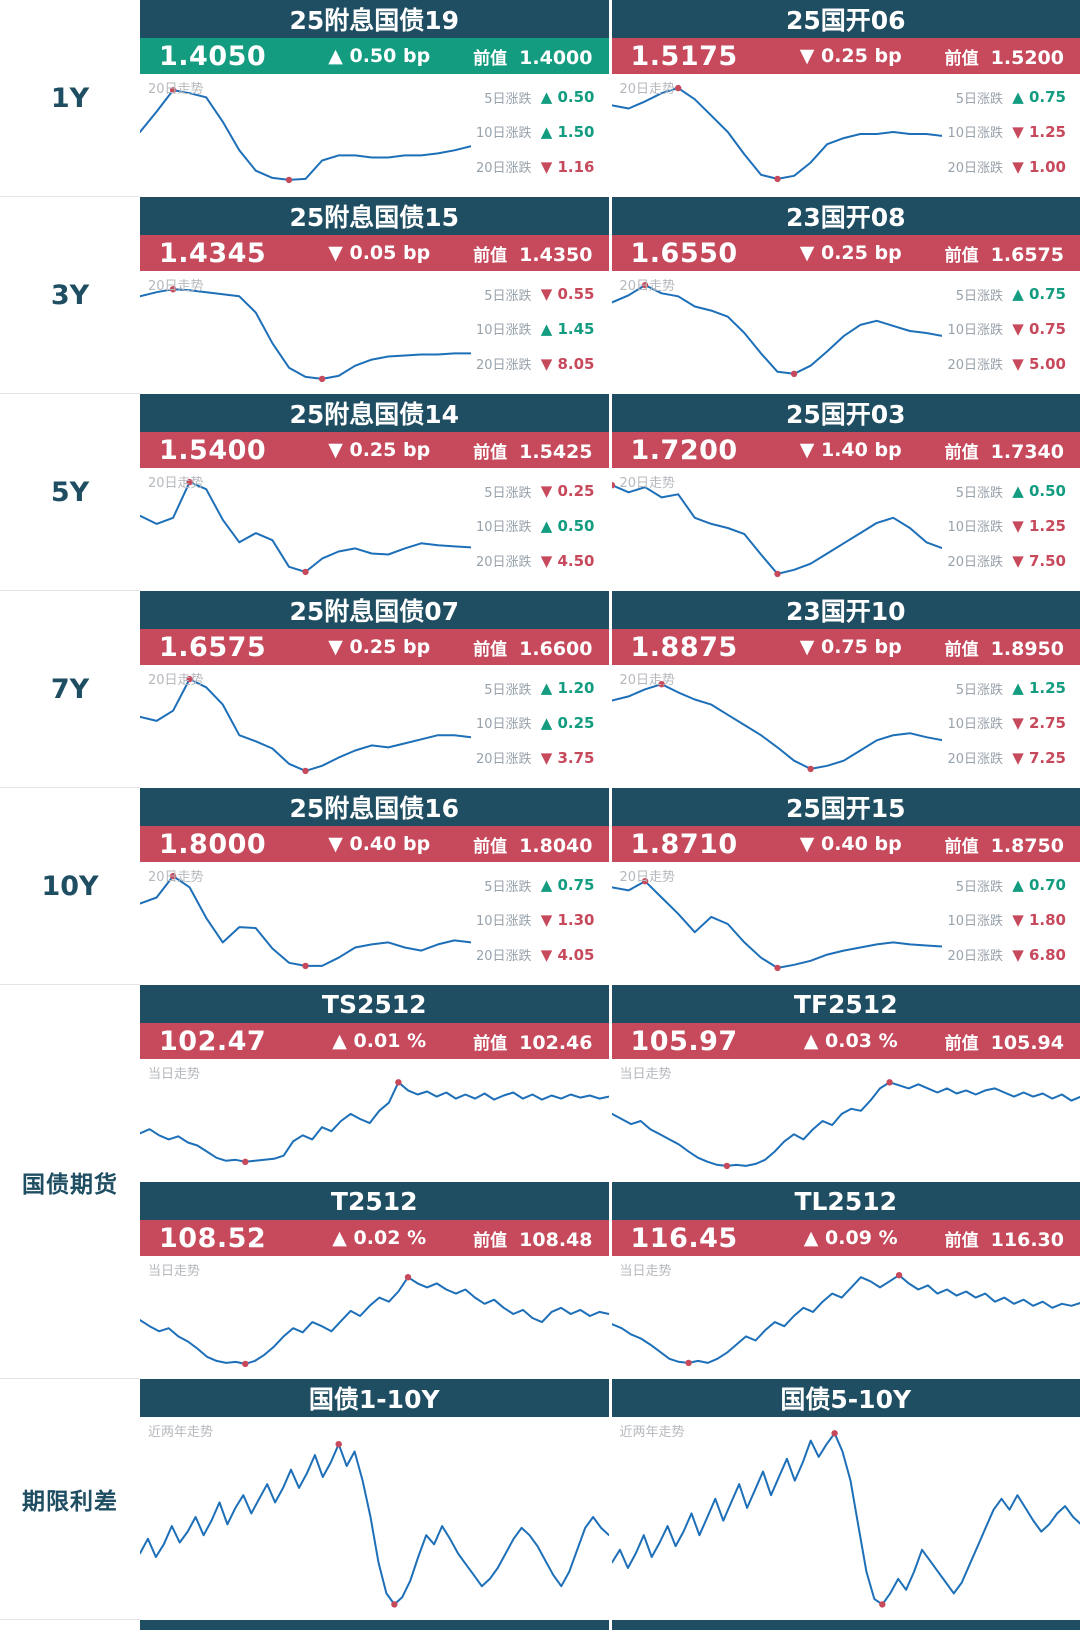 The height and width of the screenshot is (1630, 1080). What do you see at coordinates (374, 253) in the screenshot?
I see `value-bar: 1.4345 ▼ 0.05 bp 前值 1.4350` at bounding box center [374, 253].